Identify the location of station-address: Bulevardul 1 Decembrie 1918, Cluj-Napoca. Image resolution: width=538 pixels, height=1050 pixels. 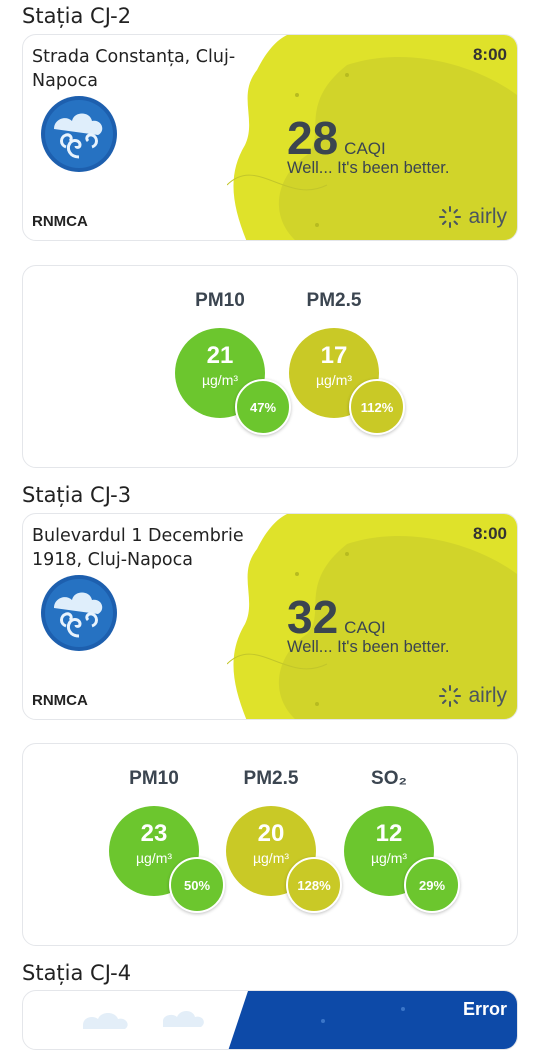
(138, 548).